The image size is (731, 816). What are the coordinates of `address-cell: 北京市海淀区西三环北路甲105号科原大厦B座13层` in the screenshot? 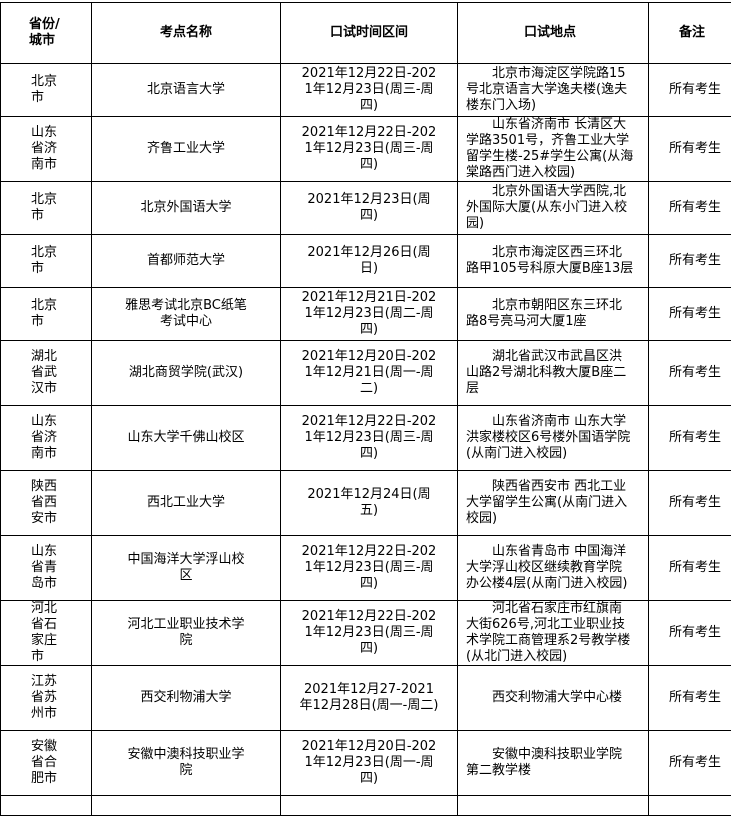 It's located at (553, 261).